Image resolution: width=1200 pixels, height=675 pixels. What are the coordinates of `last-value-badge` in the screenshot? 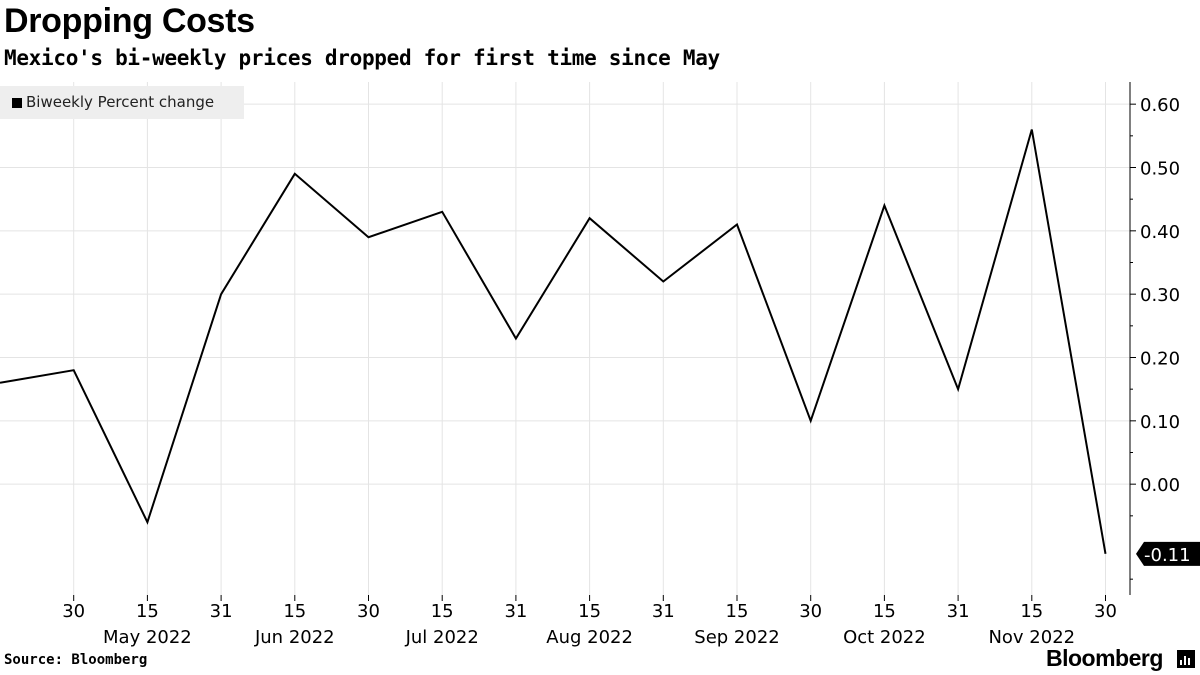 It's located at (1168, 553).